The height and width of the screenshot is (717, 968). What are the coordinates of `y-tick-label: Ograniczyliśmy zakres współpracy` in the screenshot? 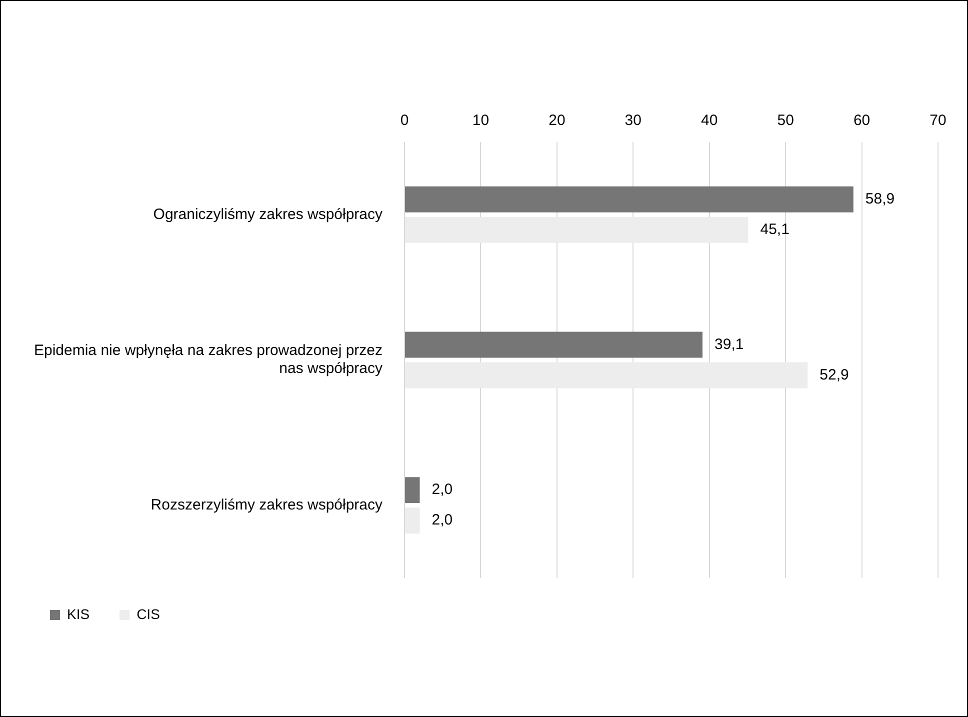 It's located at (268, 214).